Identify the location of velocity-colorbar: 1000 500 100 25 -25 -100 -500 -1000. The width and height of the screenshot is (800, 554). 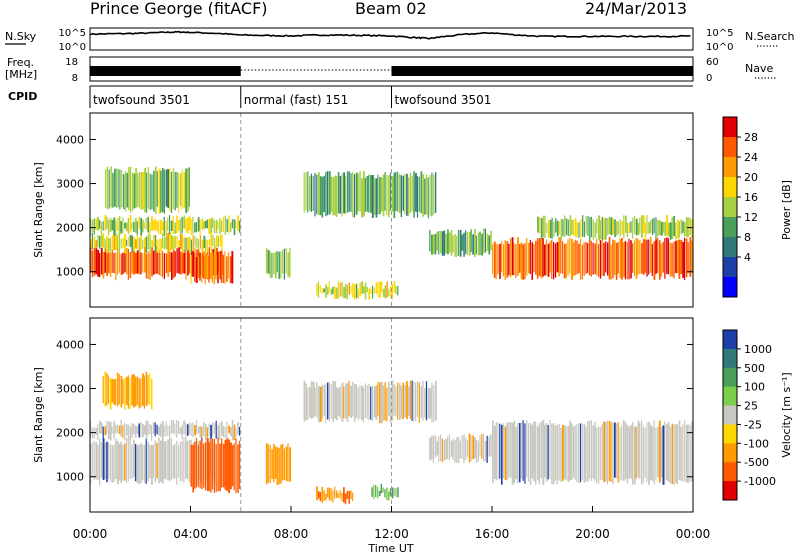
(749, 415).